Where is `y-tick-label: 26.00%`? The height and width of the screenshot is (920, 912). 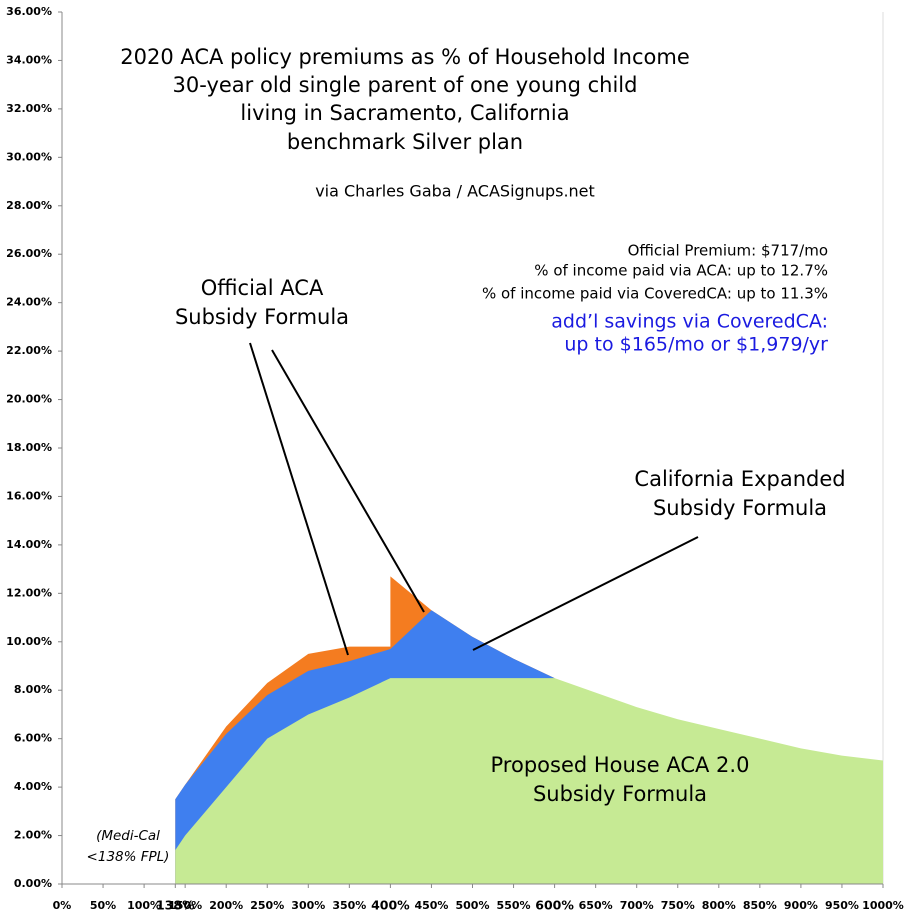
y-tick-label: 26.00% is located at coordinates (29, 253).